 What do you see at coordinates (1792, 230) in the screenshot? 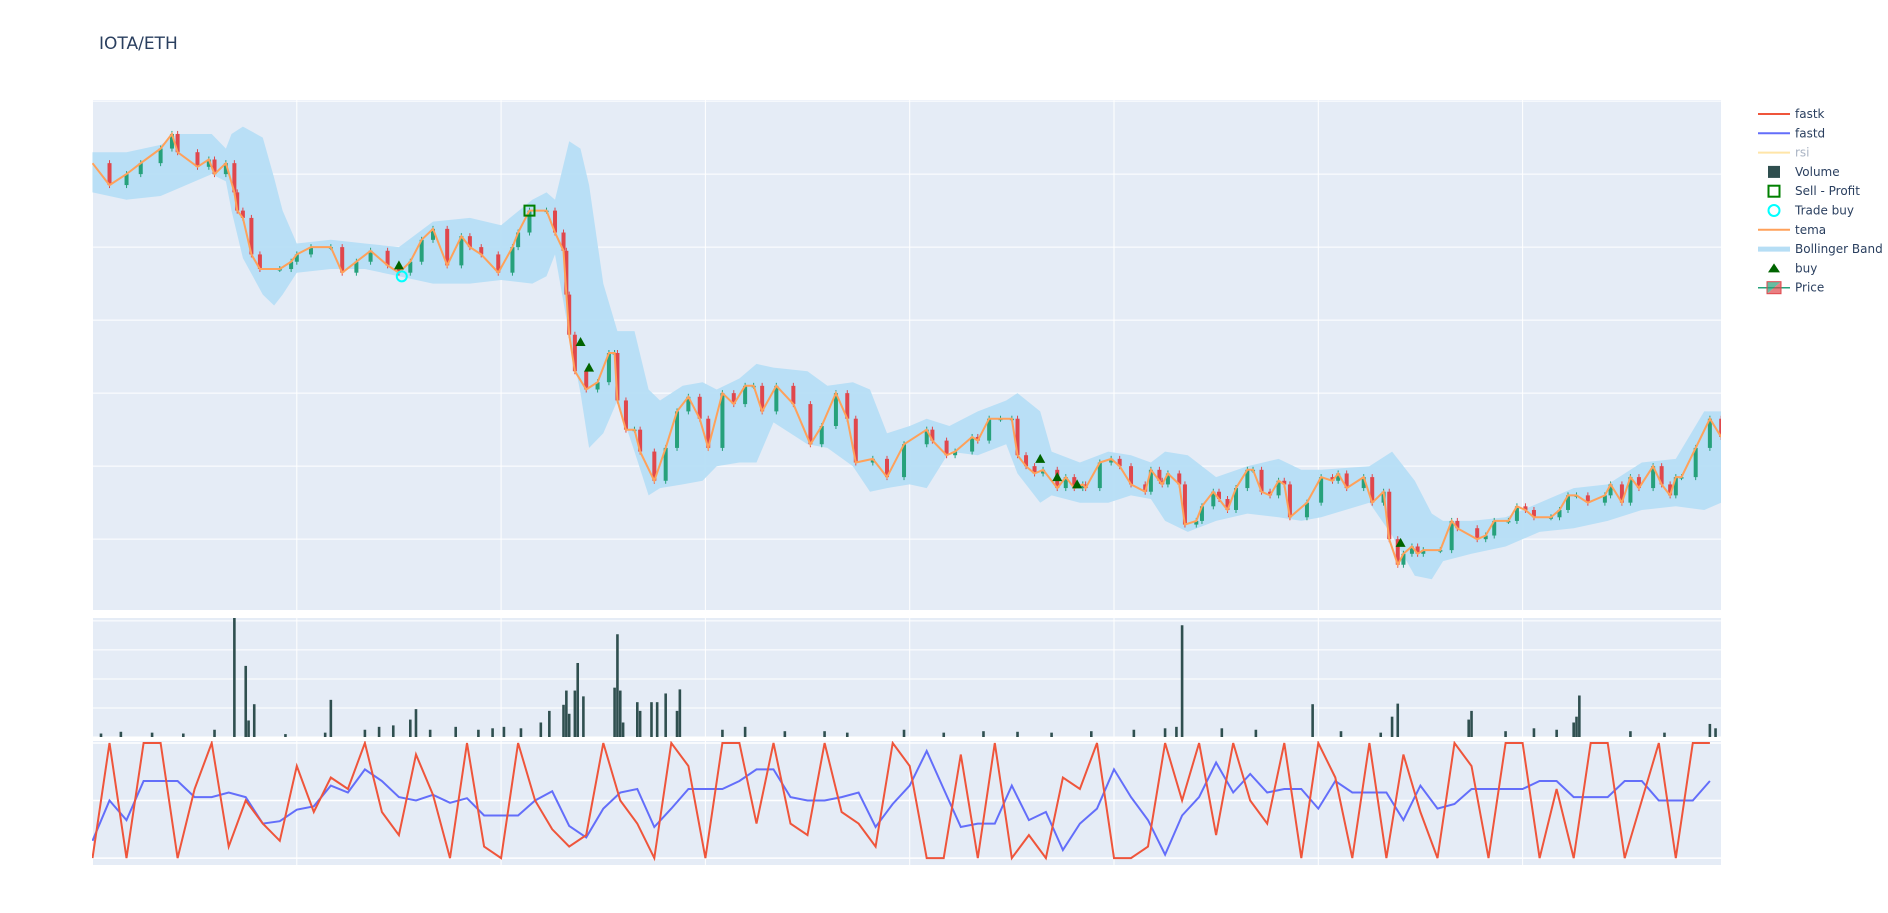
I see `legend-item-tema: tema` at bounding box center [1792, 230].